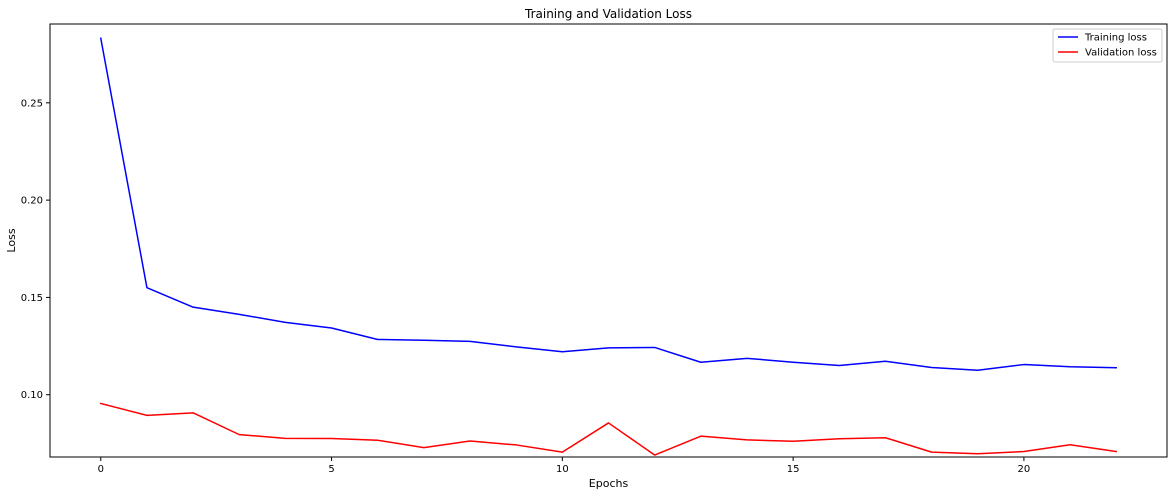  I want to click on x-axis: 0 5 10 15 20, so click(564, 466).